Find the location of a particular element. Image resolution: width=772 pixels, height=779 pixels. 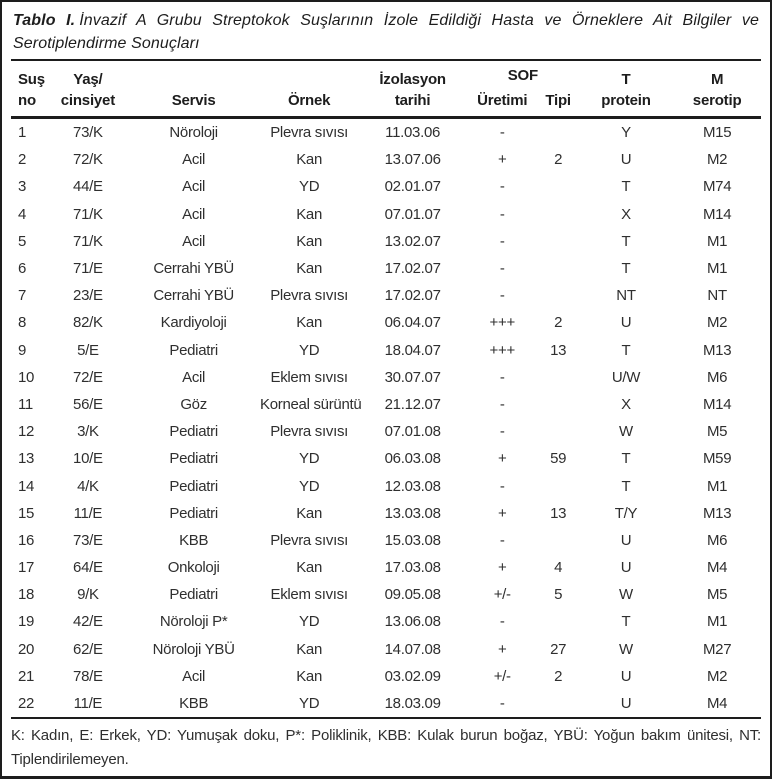

cell-age-sex: 10/E is located at coordinates (88, 459).